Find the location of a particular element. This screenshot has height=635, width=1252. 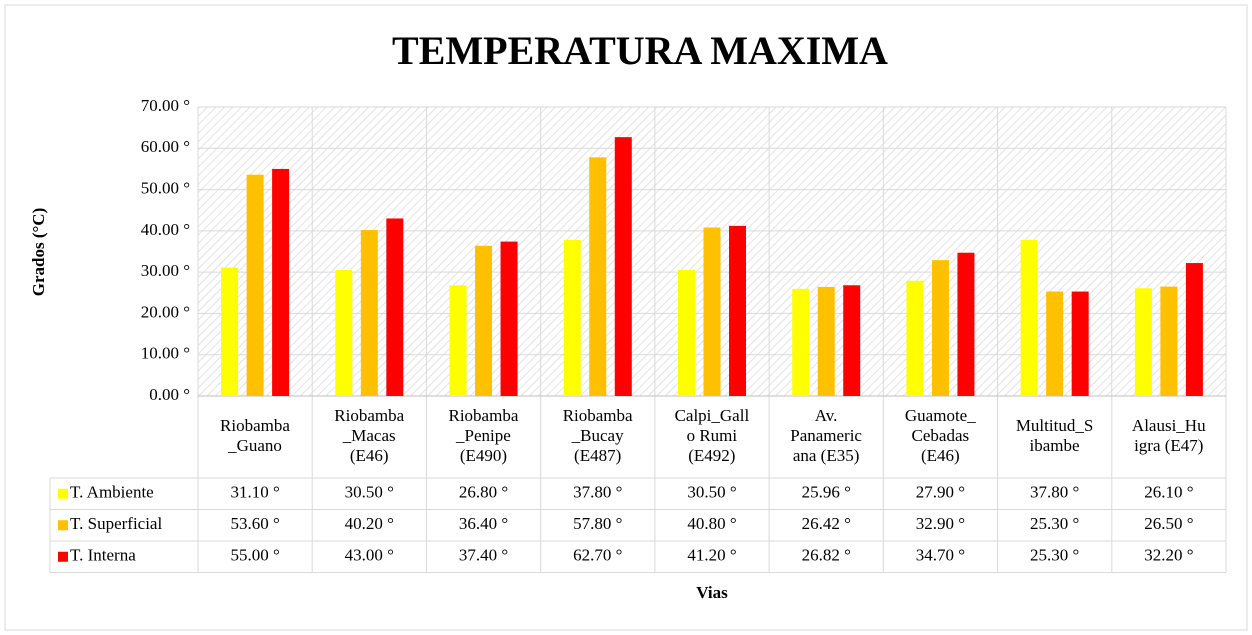

chart-title: TEMPERATURA MAXIMA is located at coordinates (640, 50).